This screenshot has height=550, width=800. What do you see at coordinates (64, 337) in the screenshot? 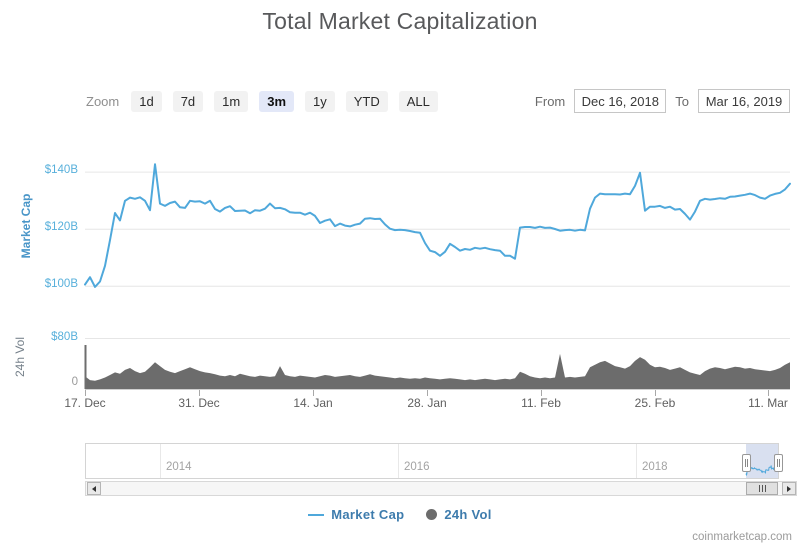
I see `ytick-label-80b: $80B` at bounding box center [64, 337].